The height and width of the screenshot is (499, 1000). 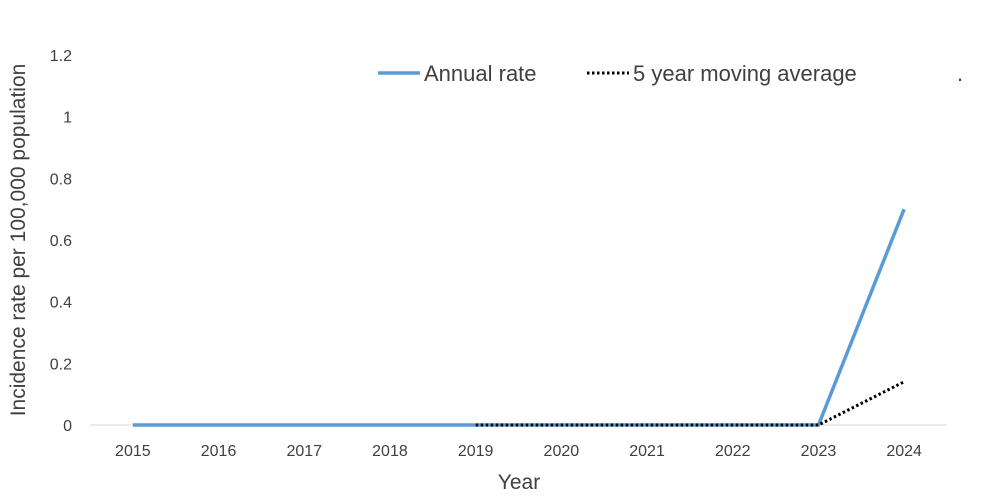 What do you see at coordinates (133, 451) in the screenshot?
I see `x-tick-label: 2015` at bounding box center [133, 451].